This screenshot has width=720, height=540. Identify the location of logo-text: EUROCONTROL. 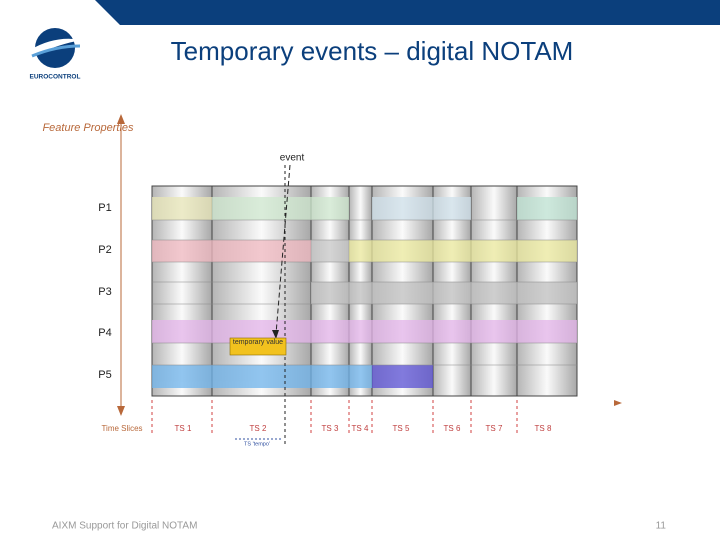
(55, 77).